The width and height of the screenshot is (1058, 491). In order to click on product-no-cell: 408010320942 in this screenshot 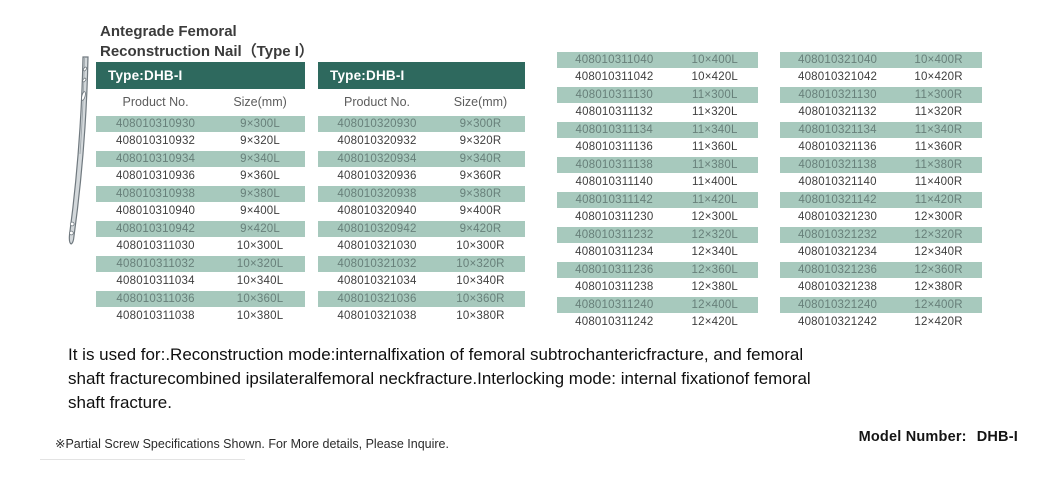, I will do `click(377, 228)`.